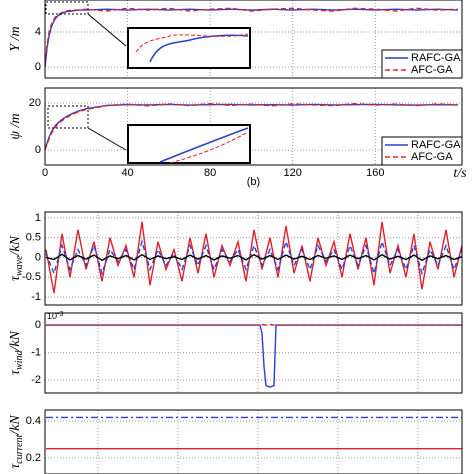 The image size is (474, 474). I want to click on y-tick-label: 0.4, so click(33, 421).